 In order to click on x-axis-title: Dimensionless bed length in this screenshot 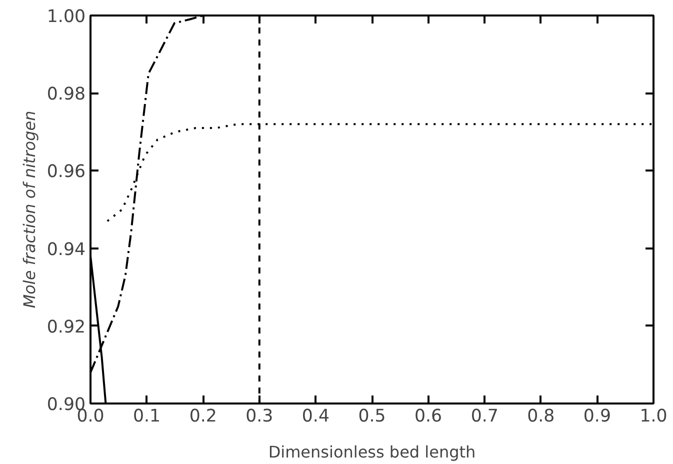, I will do `click(372, 452)`.